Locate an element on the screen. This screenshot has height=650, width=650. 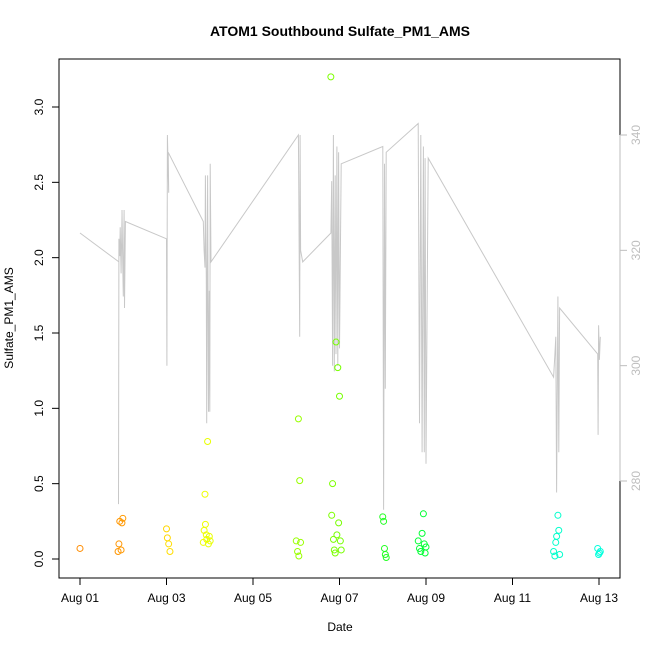
secondary-y-tick-label: 300 is located at coordinates (636, 365).